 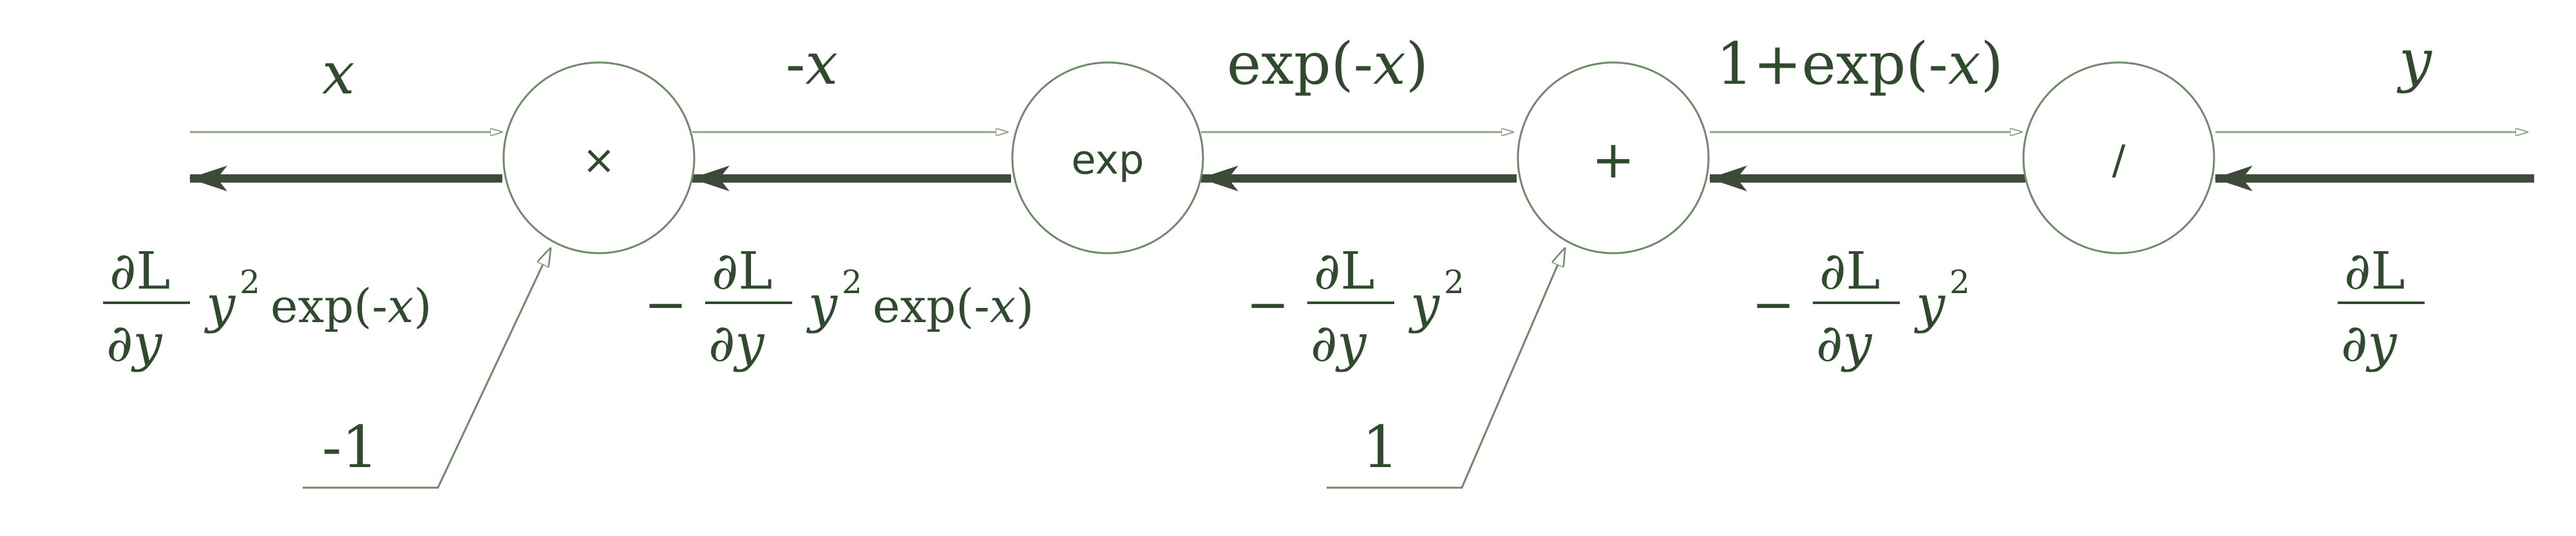 I want to click on node-divide: /, so click(x=2118, y=158).